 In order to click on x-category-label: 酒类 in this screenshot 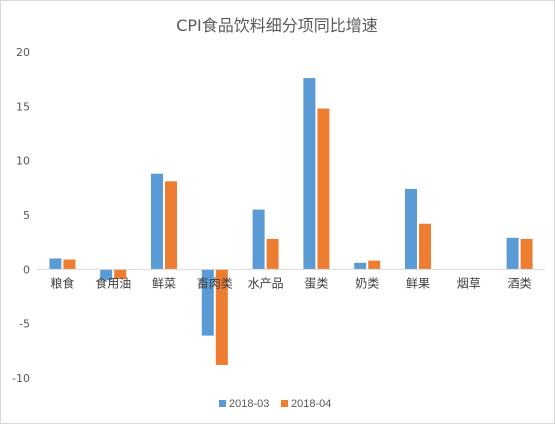, I will do `click(520, 283)`.